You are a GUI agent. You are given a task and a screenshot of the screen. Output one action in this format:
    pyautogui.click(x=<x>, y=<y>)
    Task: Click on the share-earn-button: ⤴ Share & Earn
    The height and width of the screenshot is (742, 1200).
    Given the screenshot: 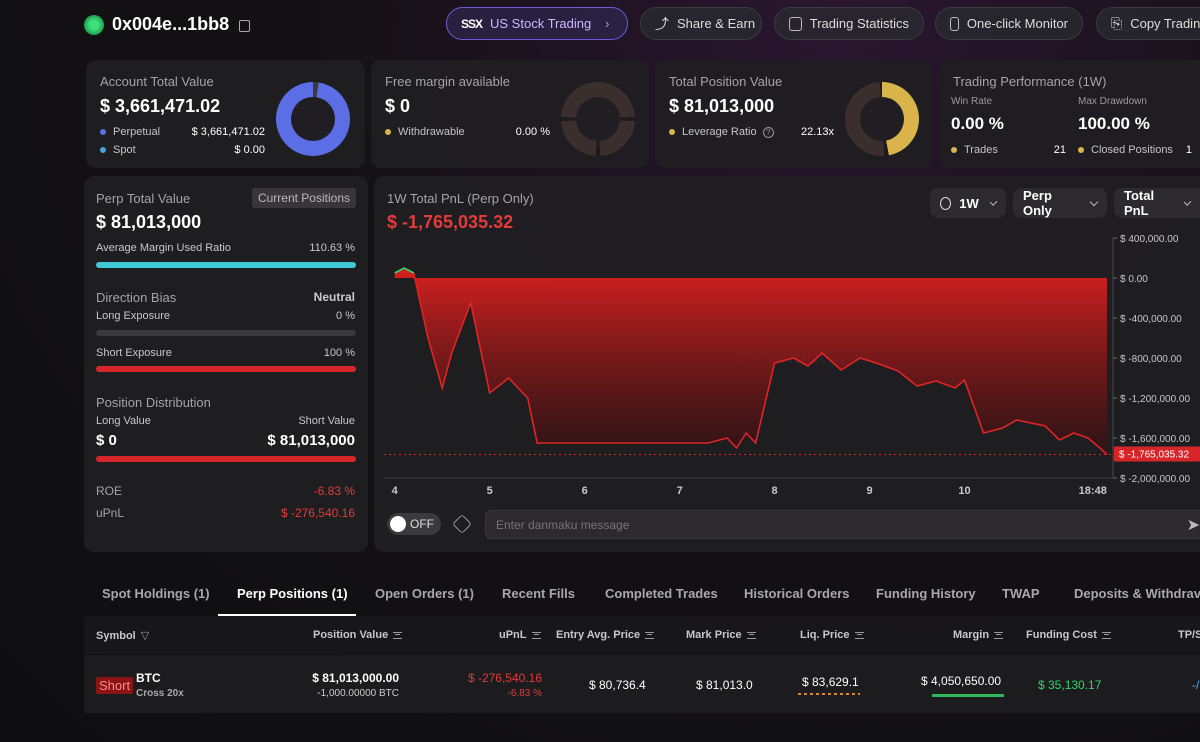 What is the action you would take?
    pyautogui.click(x=701, y=23)
    